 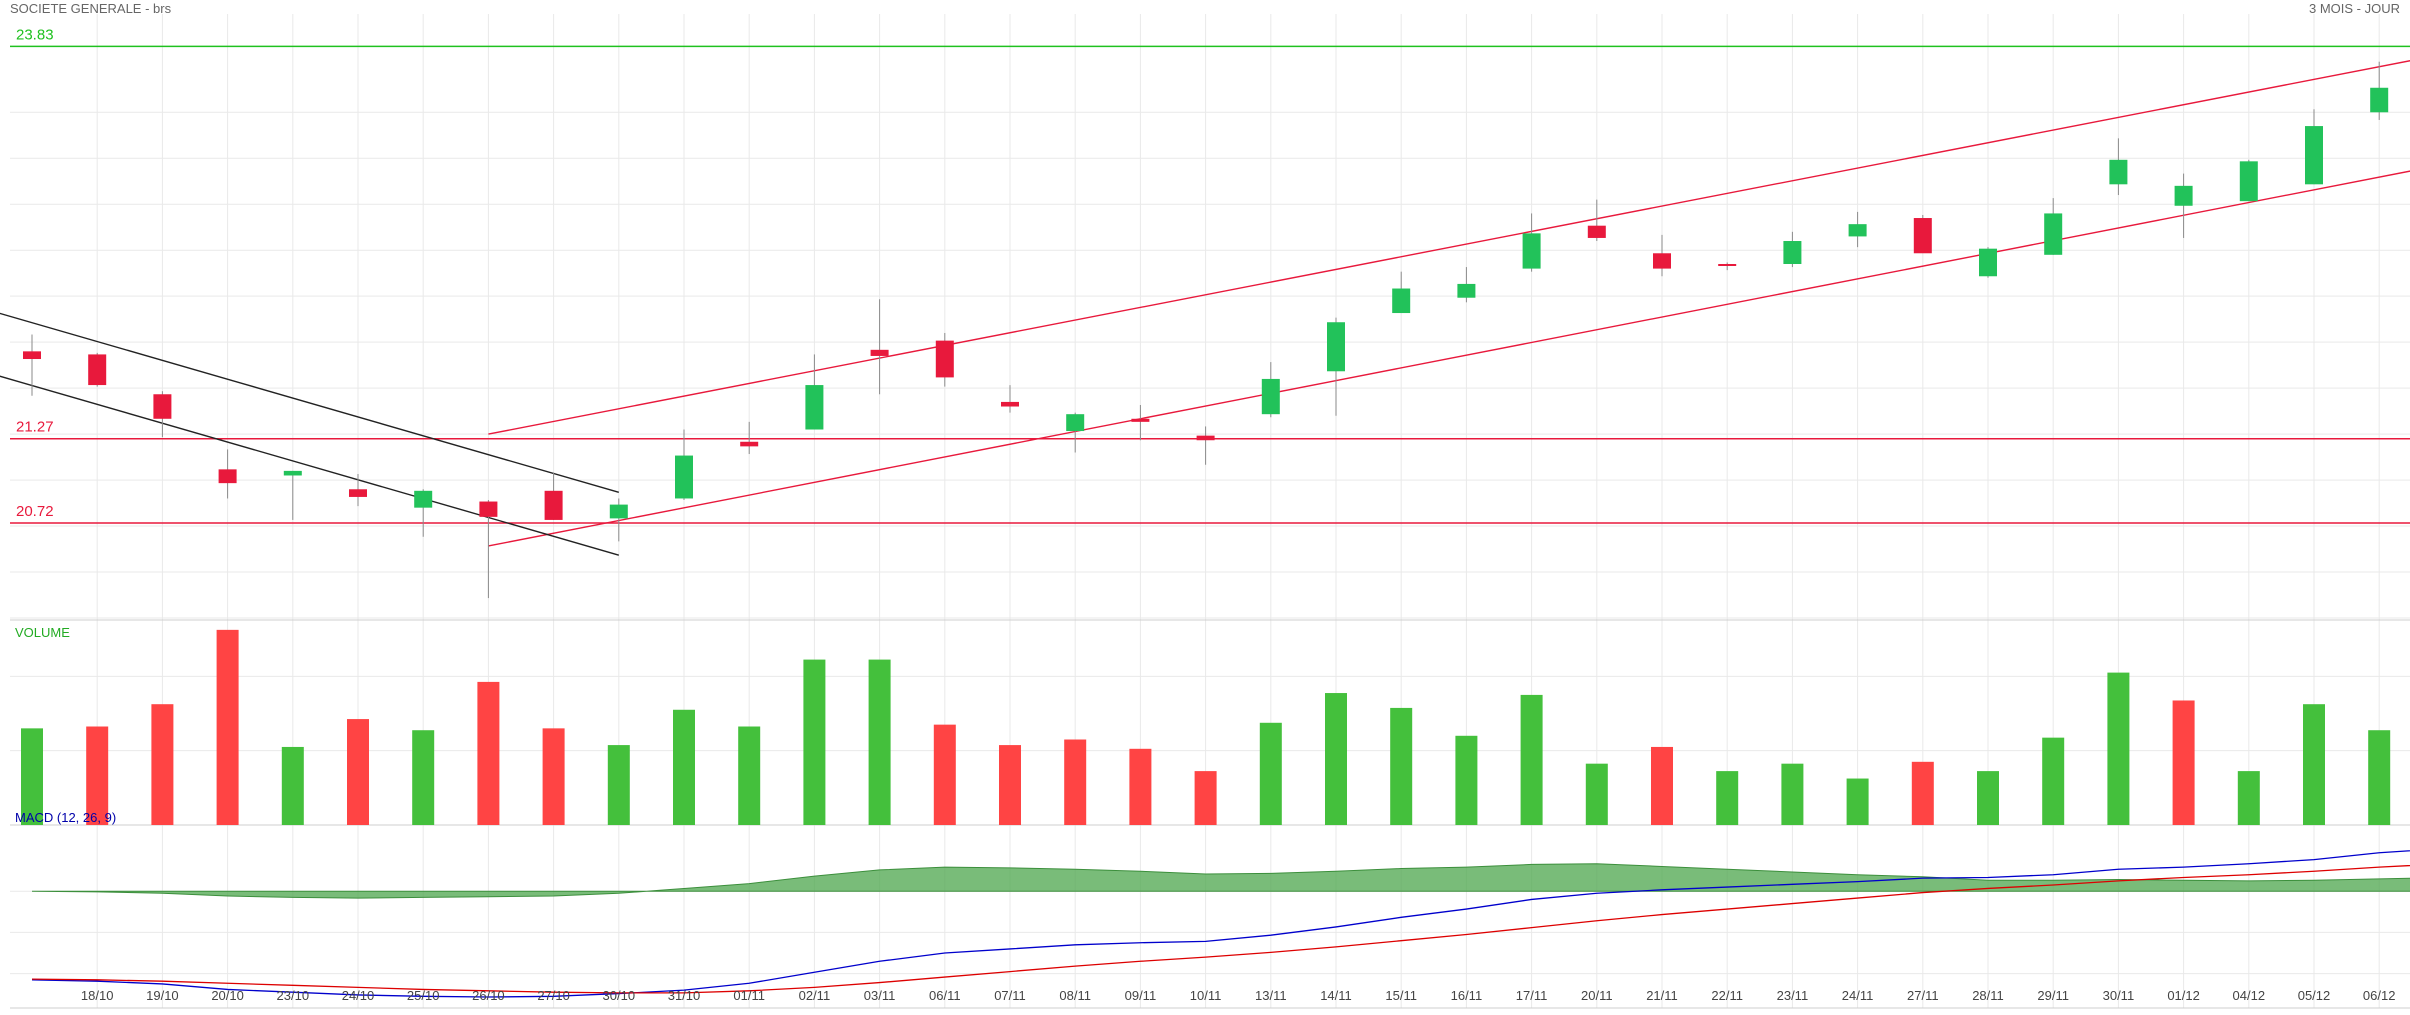 What do you see at coordinates (1336, 995) in the screenshot?
I see `date-tick-label: 14/11` at bounding box center [1336, 995].